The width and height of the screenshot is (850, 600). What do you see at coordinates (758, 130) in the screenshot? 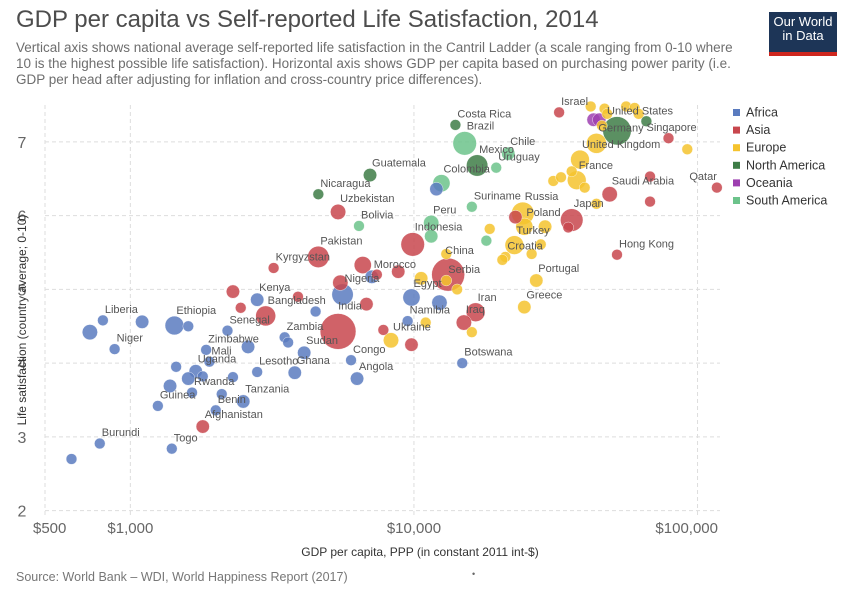
I see `legend-item: Asia` at bounding box center [758, 130].